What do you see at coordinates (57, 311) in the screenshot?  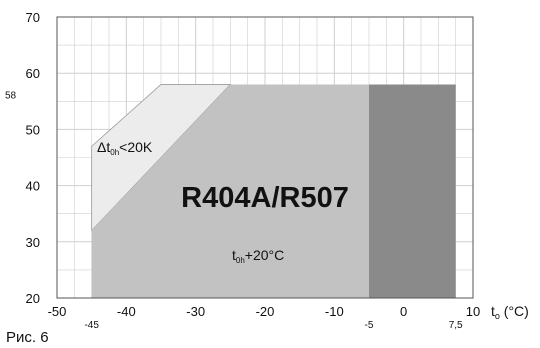 I see `x-tick-label: -50` at bounding box center [57, 311].